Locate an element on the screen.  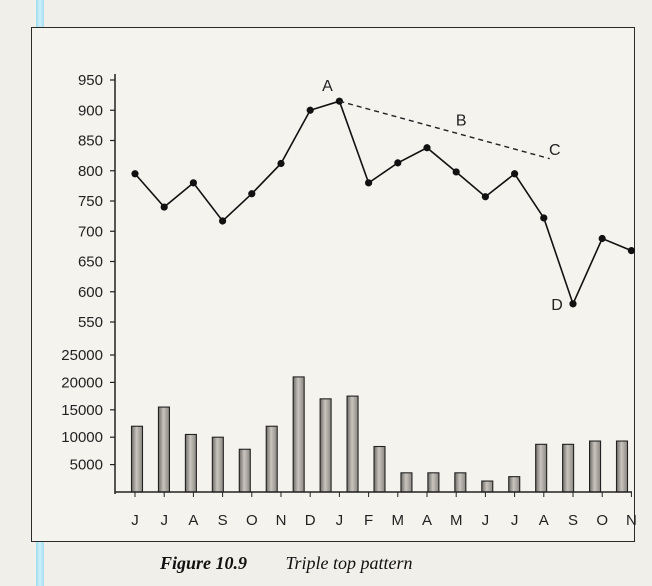
annotation-label: B is located at coordinates (461, 120).